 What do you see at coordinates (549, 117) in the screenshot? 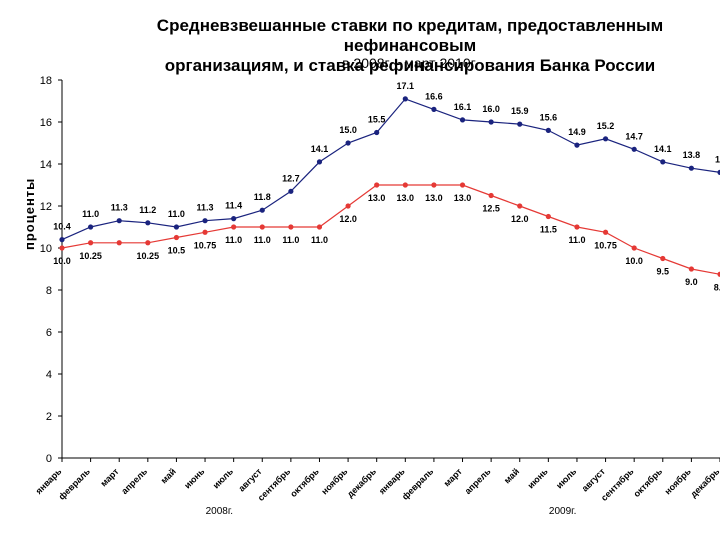
I see `data-label: 15.6` at bounding box center [549, 117].